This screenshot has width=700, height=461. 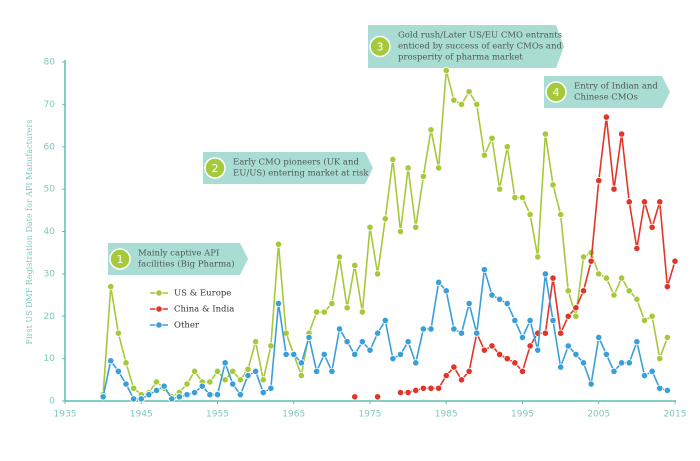 I want to click on annotation-number: 1, so click(x=120, y=259).